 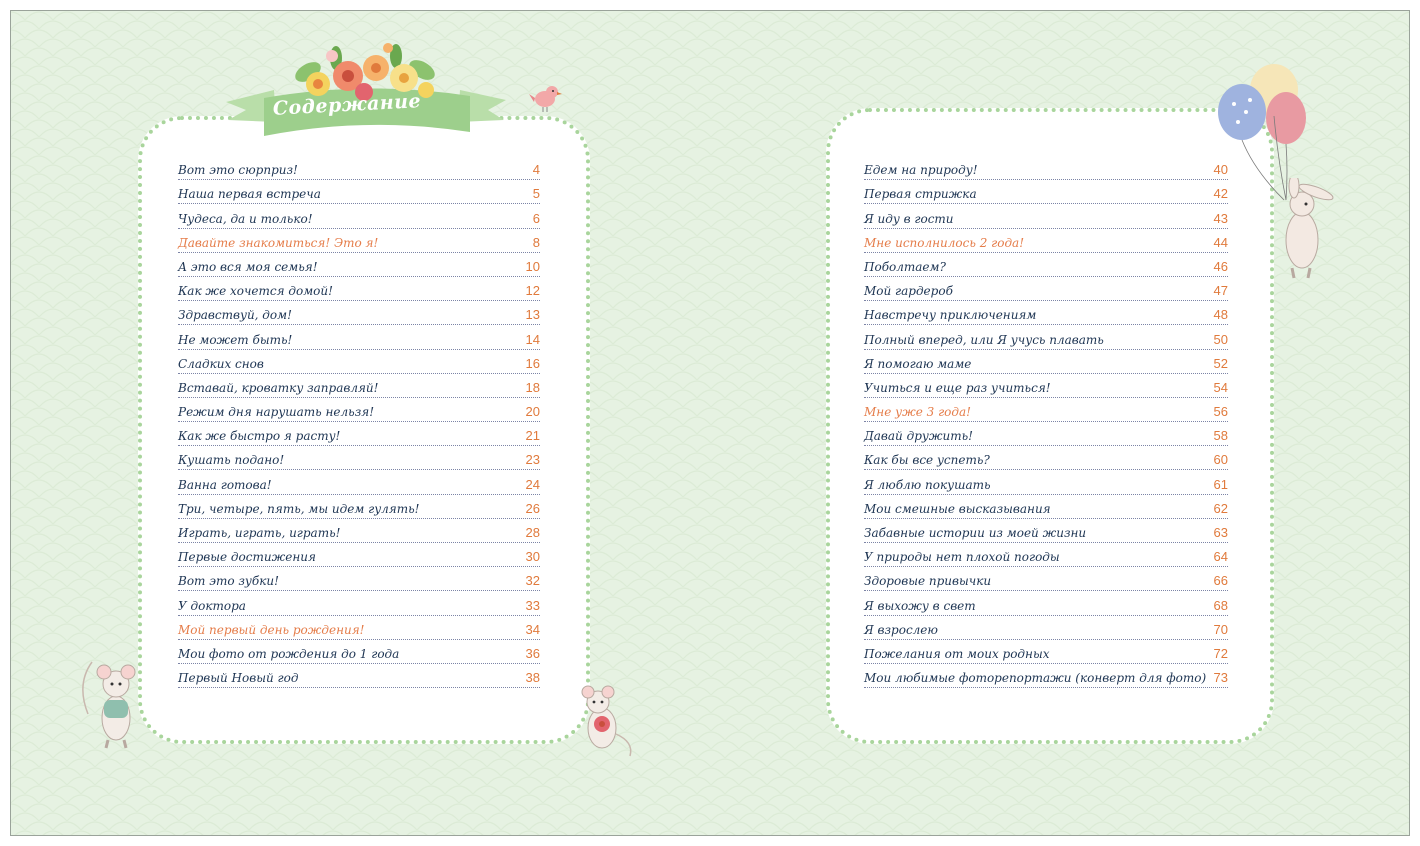 I want to click on toc-entry-page: 66, so click(x=1220, y=581).